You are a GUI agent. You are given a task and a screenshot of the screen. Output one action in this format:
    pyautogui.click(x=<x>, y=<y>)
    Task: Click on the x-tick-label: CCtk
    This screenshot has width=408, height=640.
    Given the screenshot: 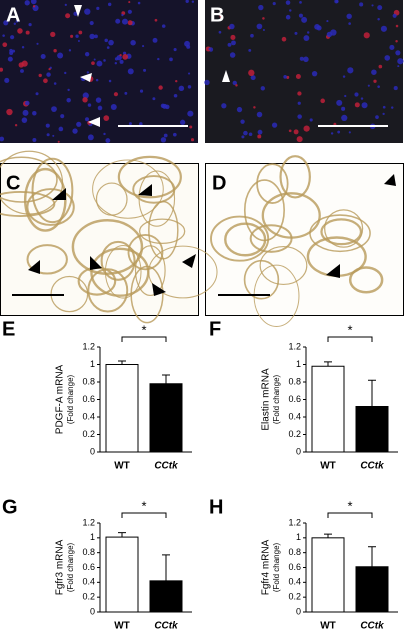 What is the action you would take?
    pyautogui.click(x=372, y=626)
    